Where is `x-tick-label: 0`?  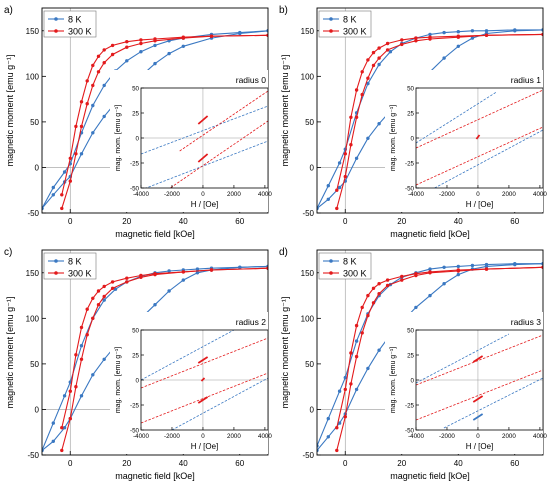 x-tick-label: 0 is located at coordinates (70, 463).